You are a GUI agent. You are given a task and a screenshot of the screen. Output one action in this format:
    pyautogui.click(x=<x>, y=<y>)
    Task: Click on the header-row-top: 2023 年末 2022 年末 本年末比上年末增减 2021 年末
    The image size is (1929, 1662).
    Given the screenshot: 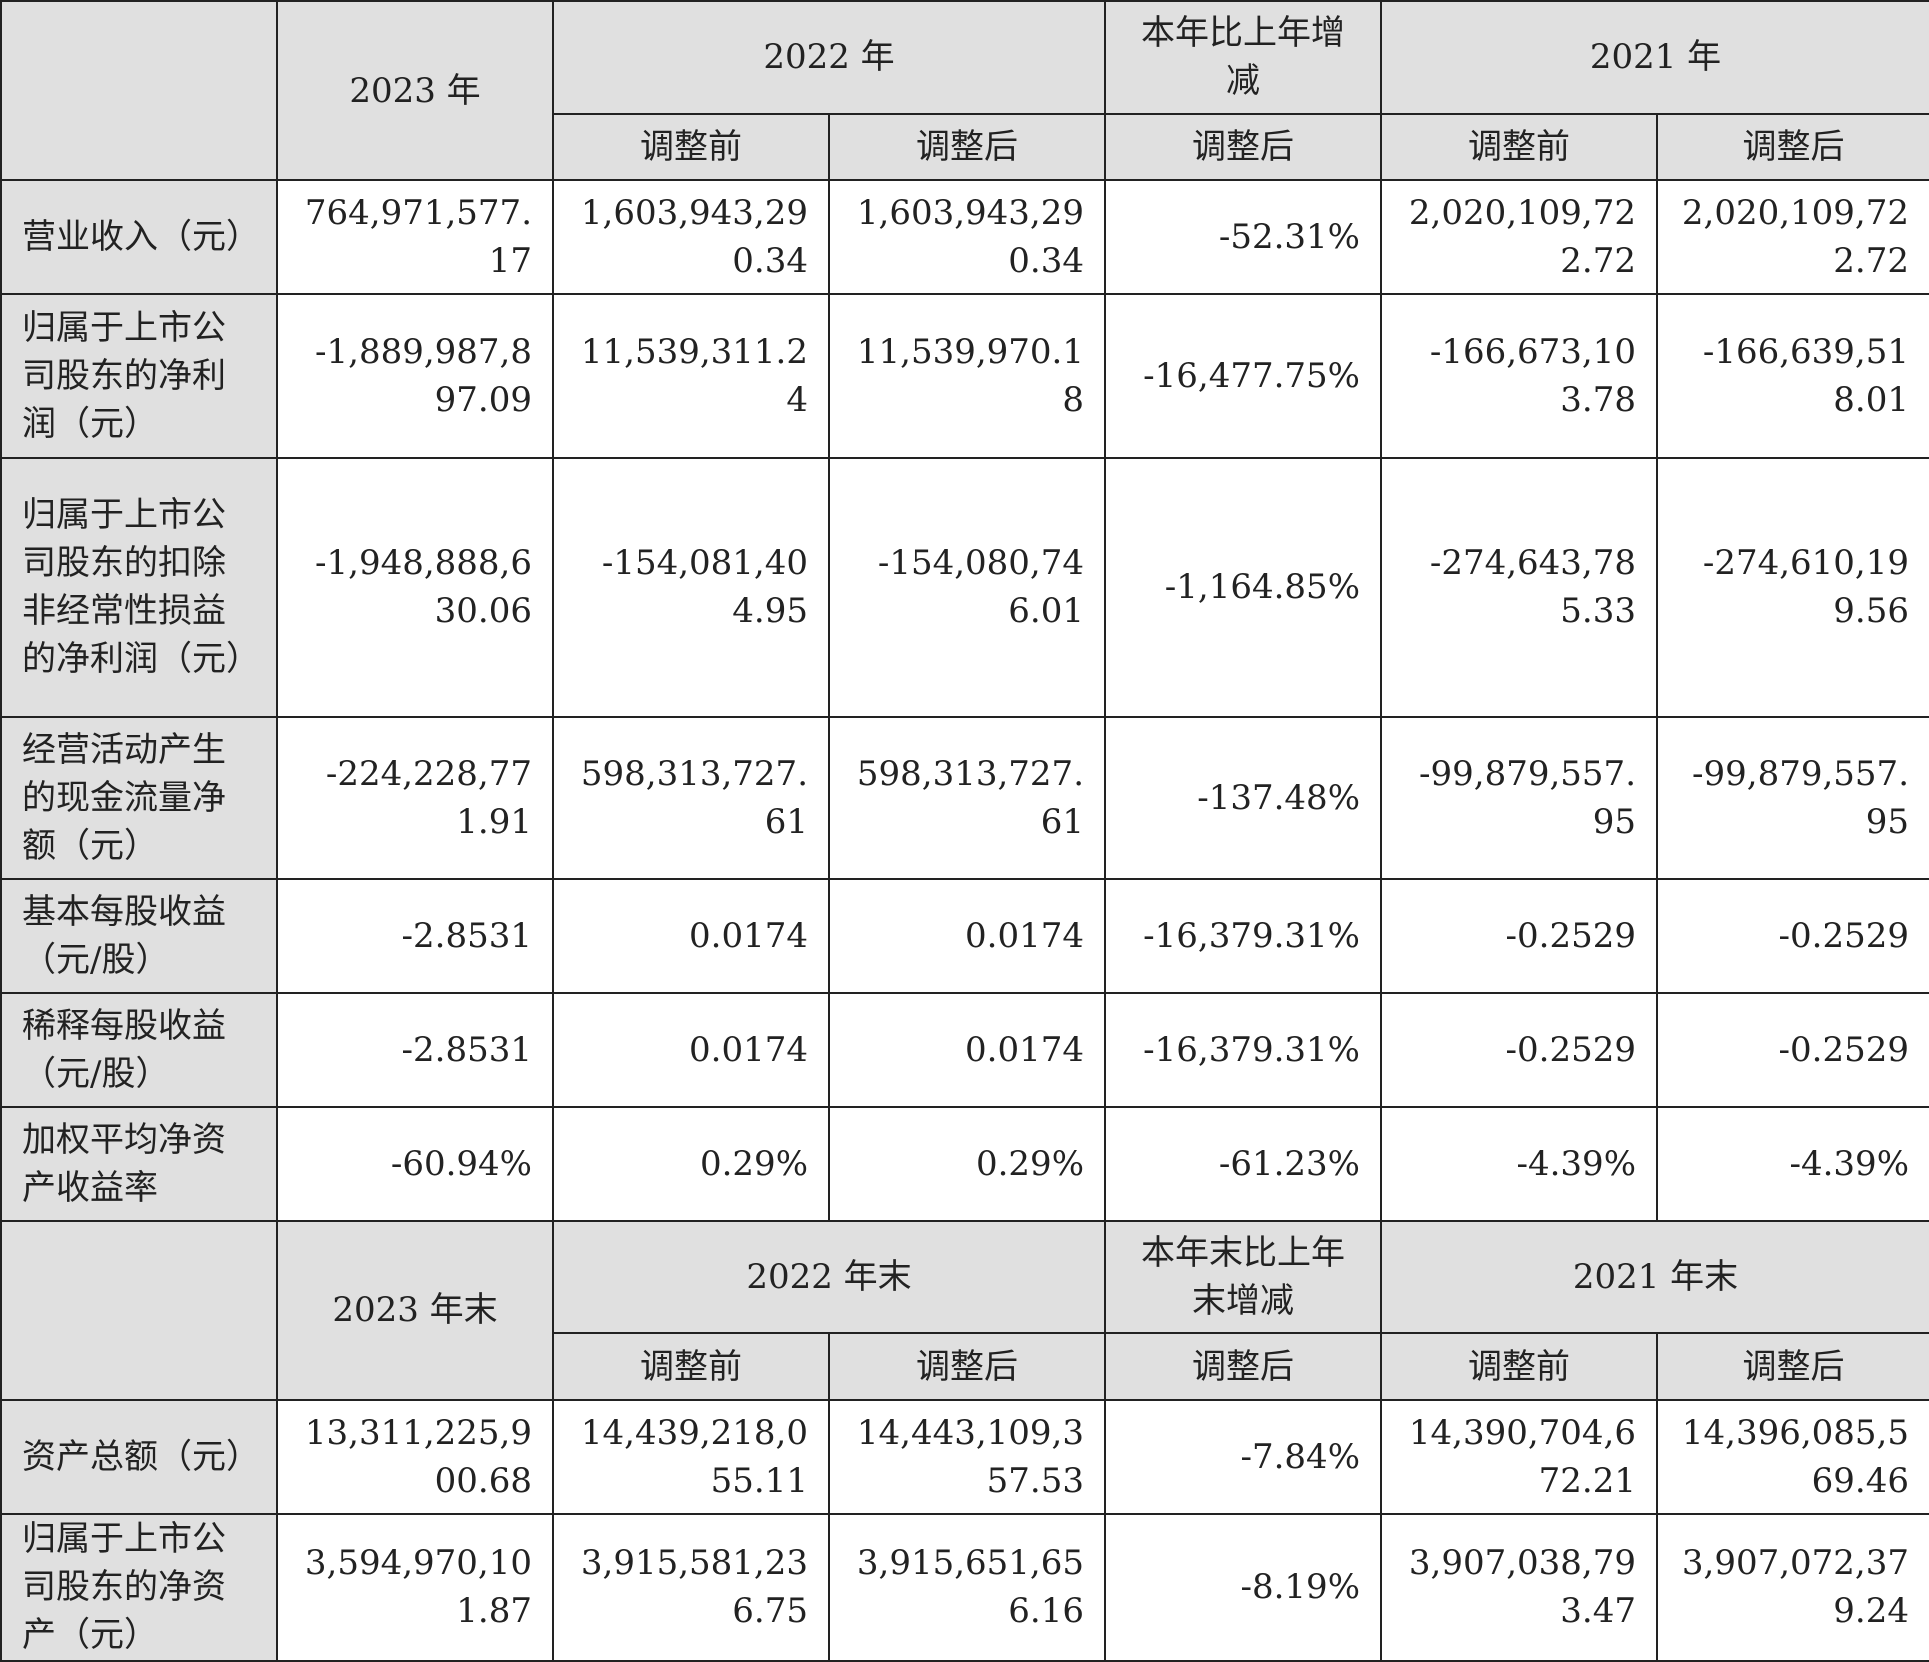 What is the action you would take?
    pyautogui.click(x=964, y=1310)
    